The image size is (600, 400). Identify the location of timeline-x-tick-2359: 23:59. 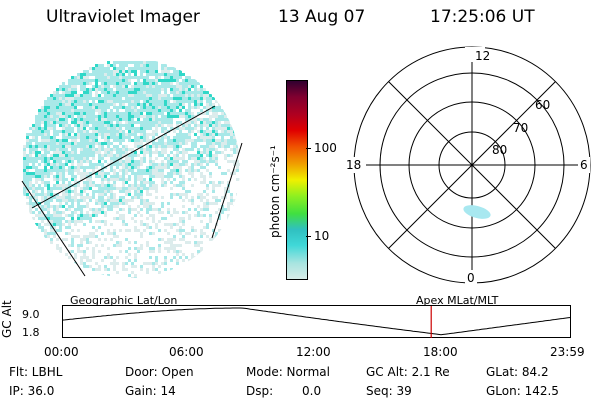
(567, 352).